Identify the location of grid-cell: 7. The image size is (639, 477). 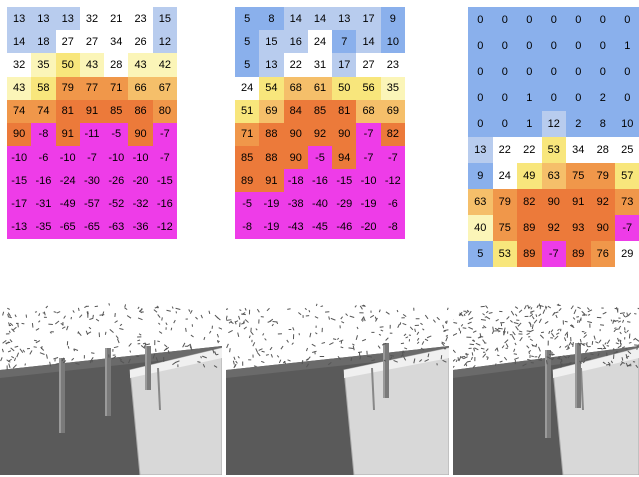
(344, 42).